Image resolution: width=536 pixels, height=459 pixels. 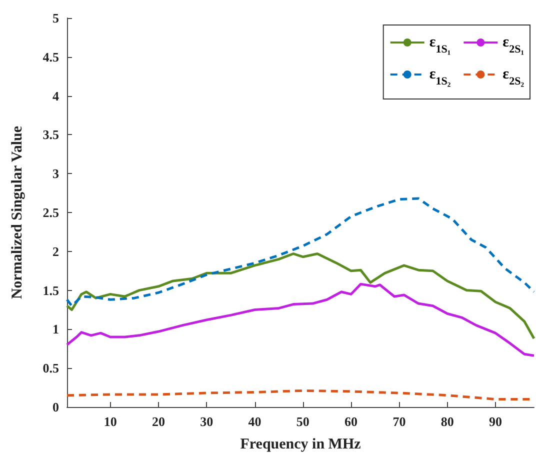 I want to click on x-tick-label: 80, so click(x=447, y=421).